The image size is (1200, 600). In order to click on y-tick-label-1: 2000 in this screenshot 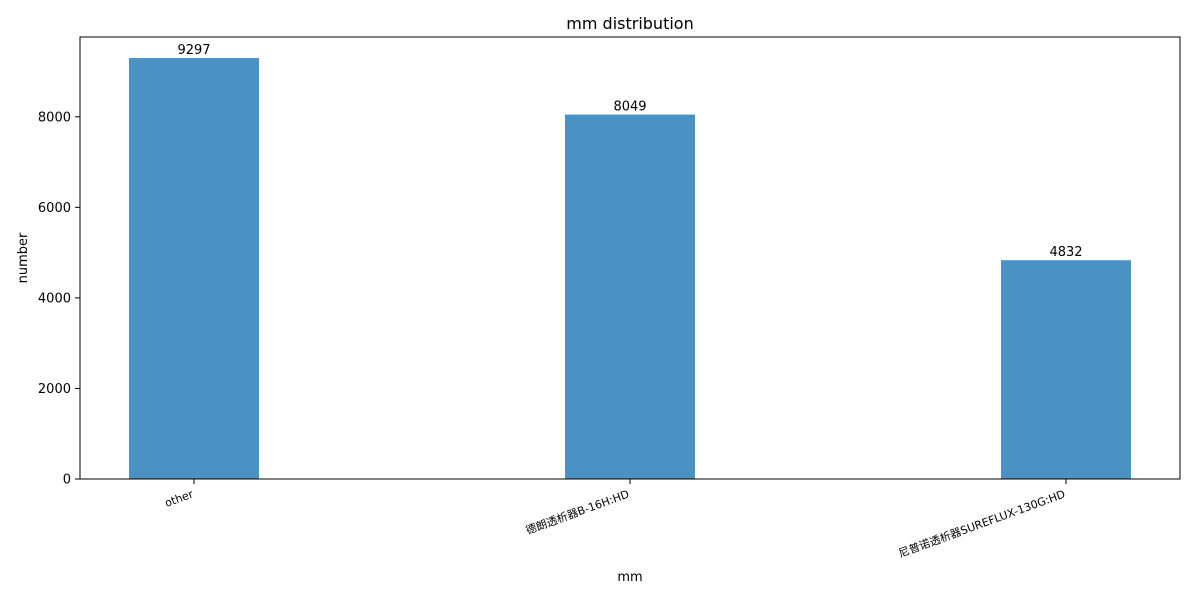, I will do `click(54, 389)`.